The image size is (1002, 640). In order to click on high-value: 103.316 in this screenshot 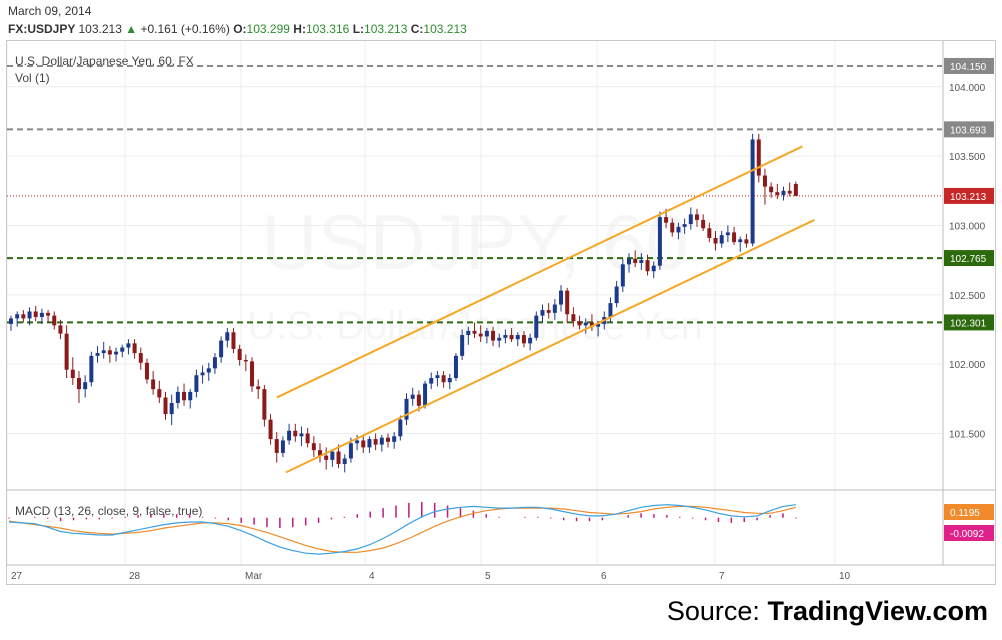, I will do `click(327, 29)`.